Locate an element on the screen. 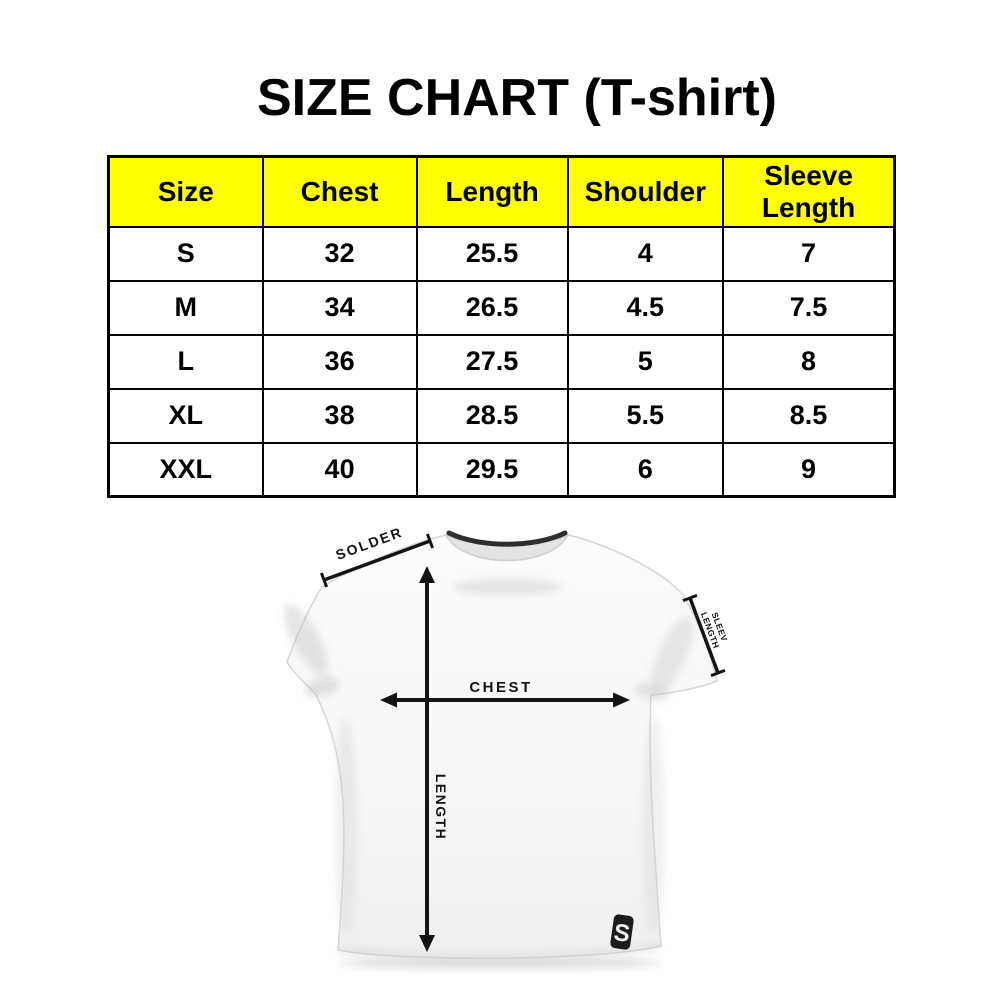 This screenshot has height=1000, width=1000. table-row-xxl: XXL 40 29.5 6 9 is located at coordinates (501, 469).